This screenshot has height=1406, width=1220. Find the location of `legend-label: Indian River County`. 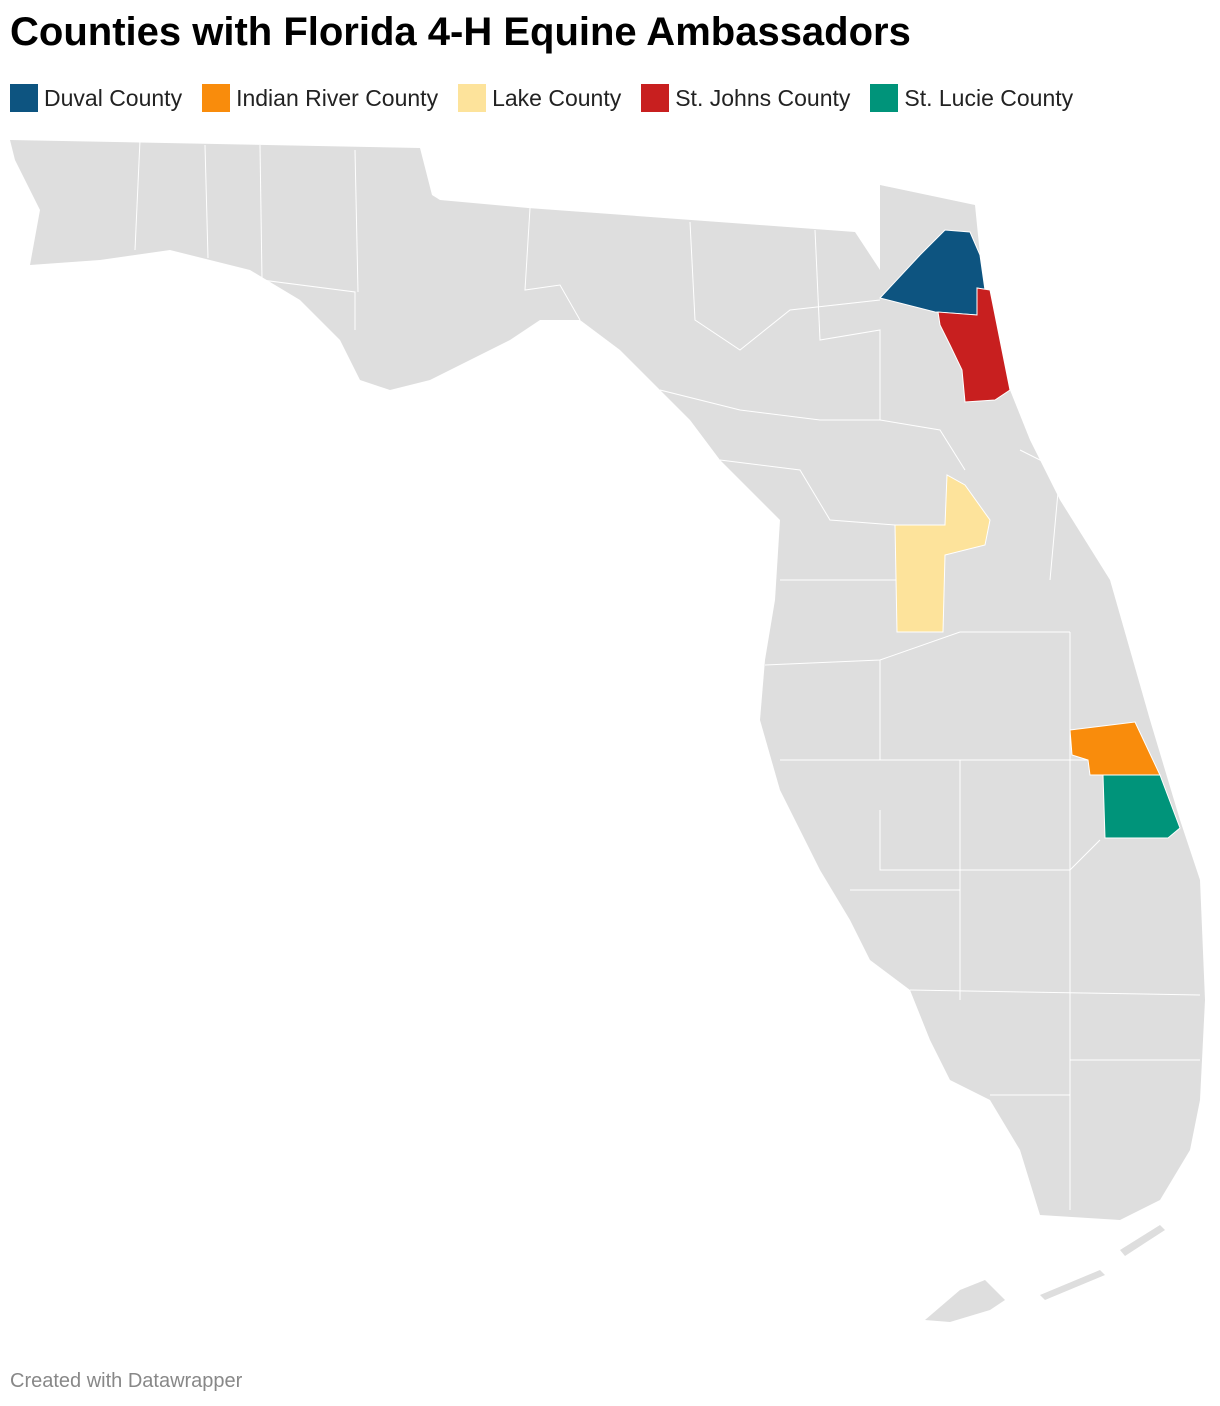

legend-label: Indian River County is located at coordinates (337, 97).